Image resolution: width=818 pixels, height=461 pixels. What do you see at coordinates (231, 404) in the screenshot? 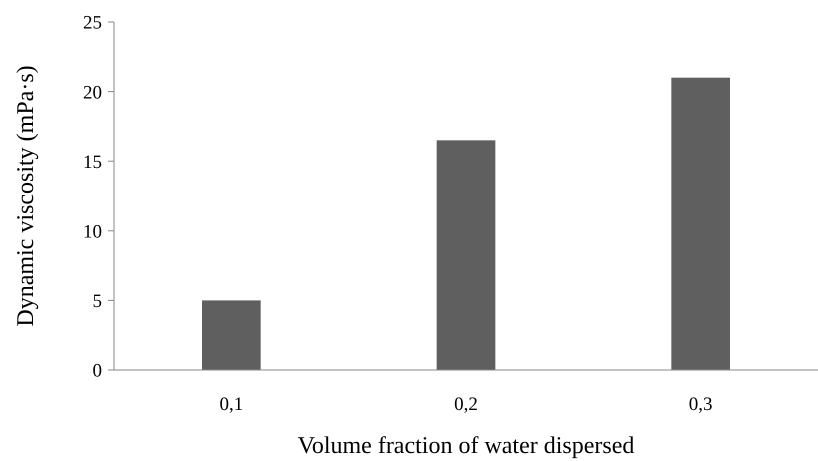
I see `x-tick-label: 0,1` at bounding box center [231, 404].